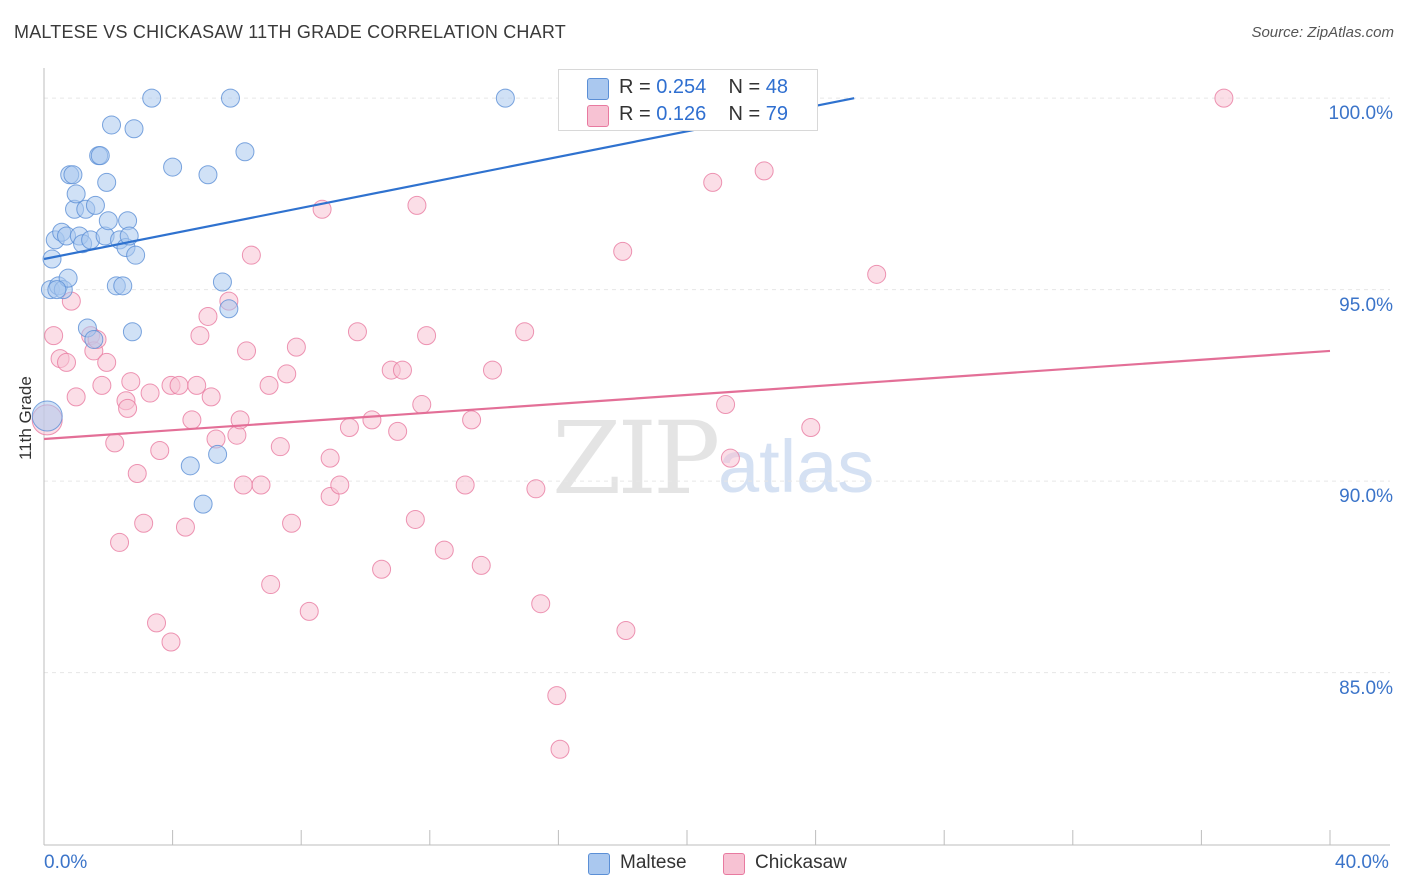 The image size is (1406, 892). I want to click on y-axis-label: 11th Grade, so click(25, 418).